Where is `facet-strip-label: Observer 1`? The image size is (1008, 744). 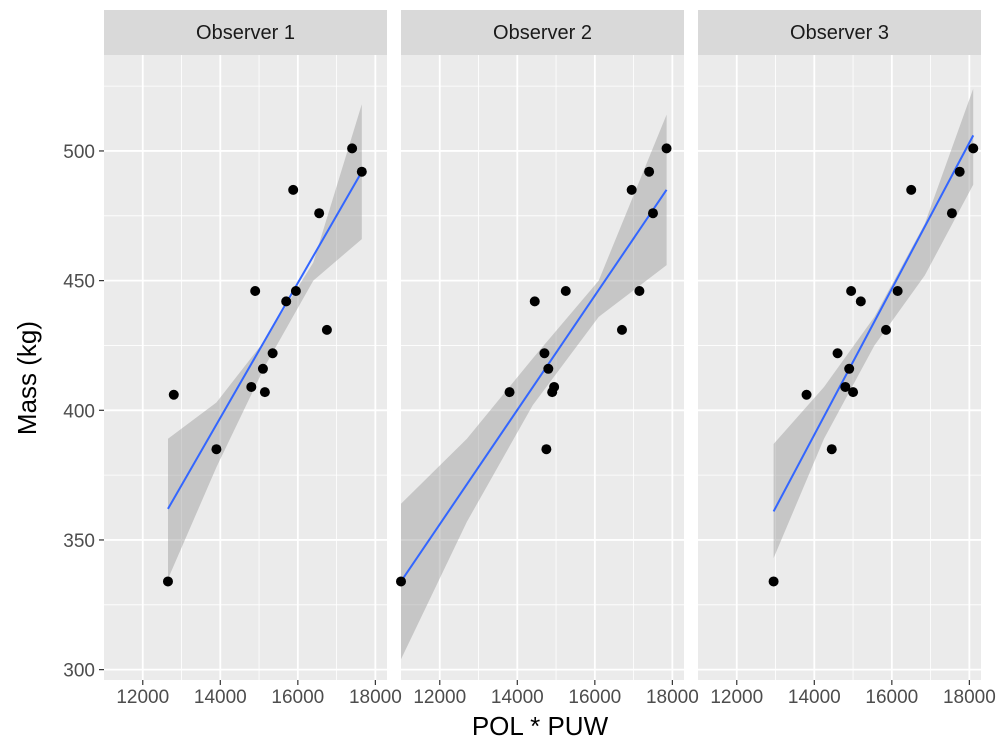
facet-strip-label: Observer 1 is located at coordinates (245, 33).